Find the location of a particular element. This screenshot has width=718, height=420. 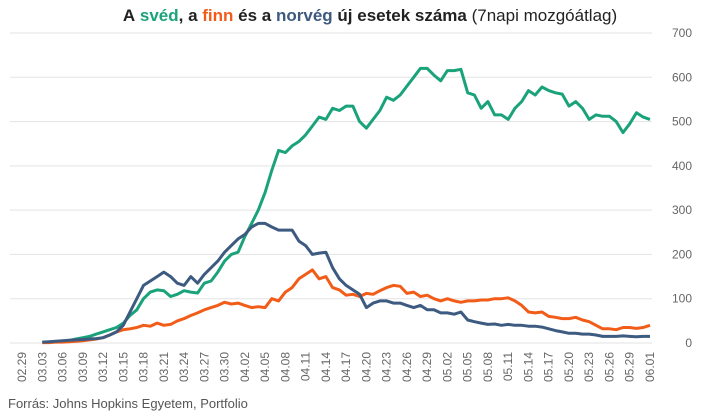

x-tick-label: 03.15 is located at coordinates (123, 367).